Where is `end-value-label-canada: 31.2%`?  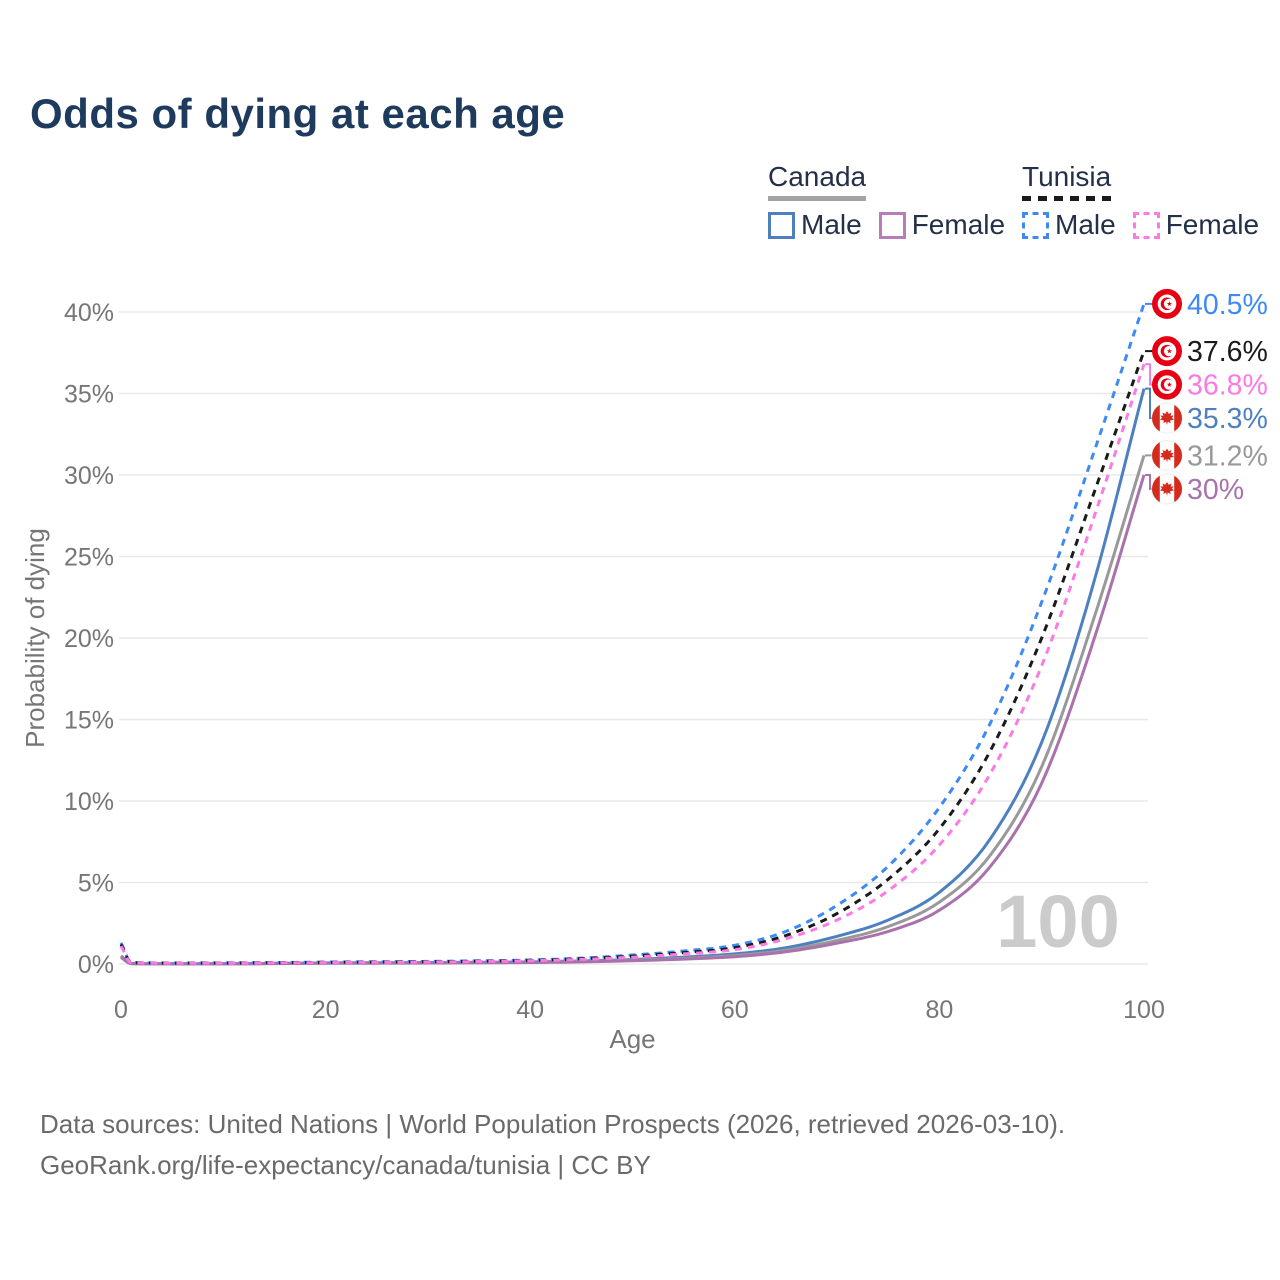 end-value-label-canada: 31.2% is located at coordinates (1227, 456).